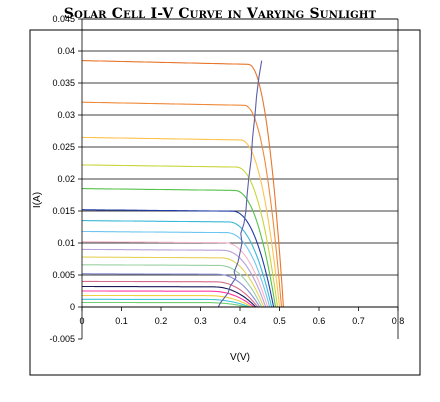 The height and width of the screenshot is (402, 440). Describe the element at coordinates (72, 307) in the screenshot. I see `y-tick-label: 0` at that location.